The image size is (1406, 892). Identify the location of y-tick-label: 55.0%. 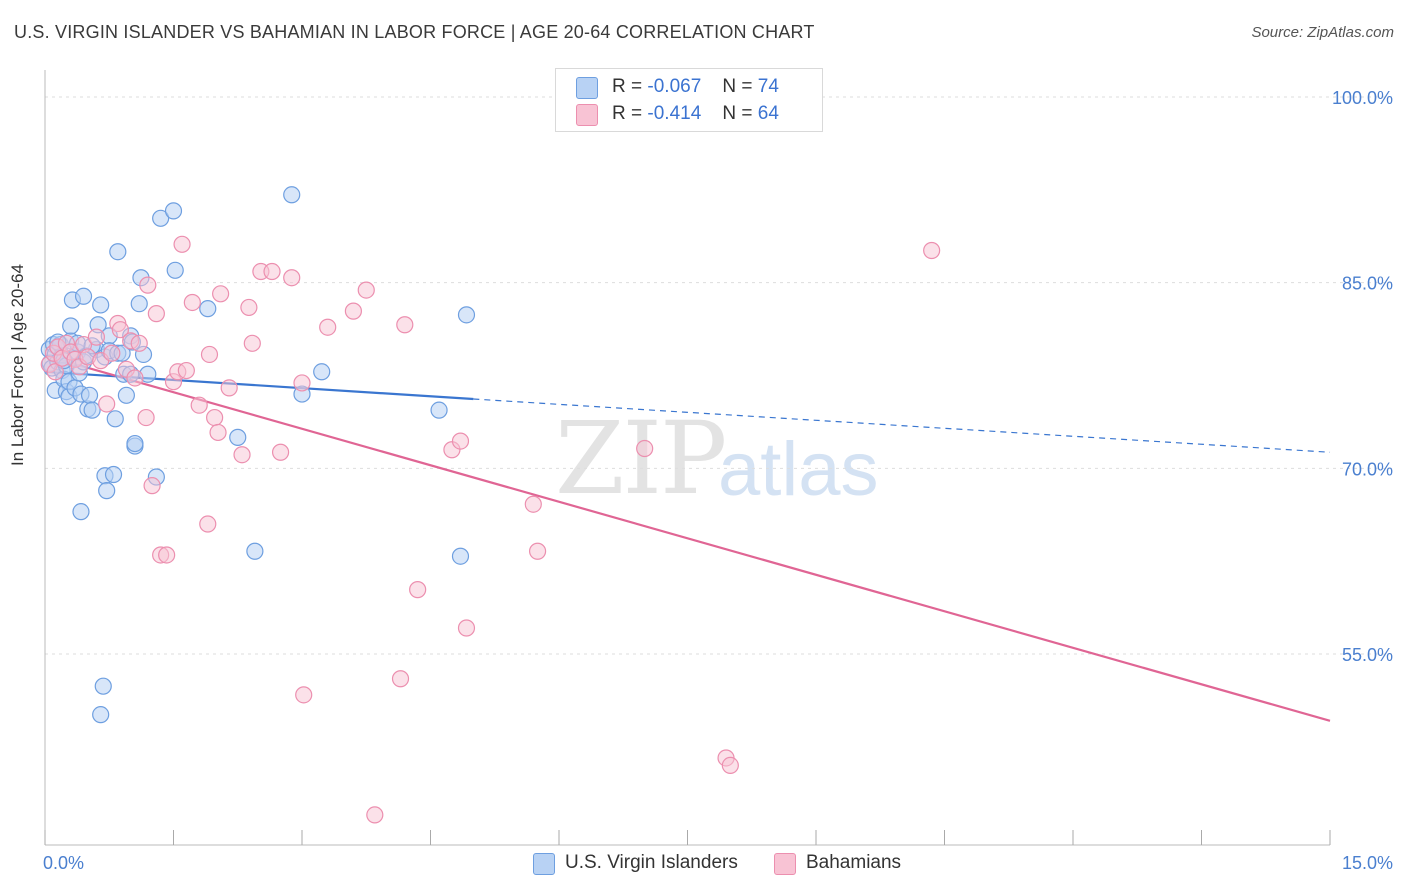
(1367, 655).